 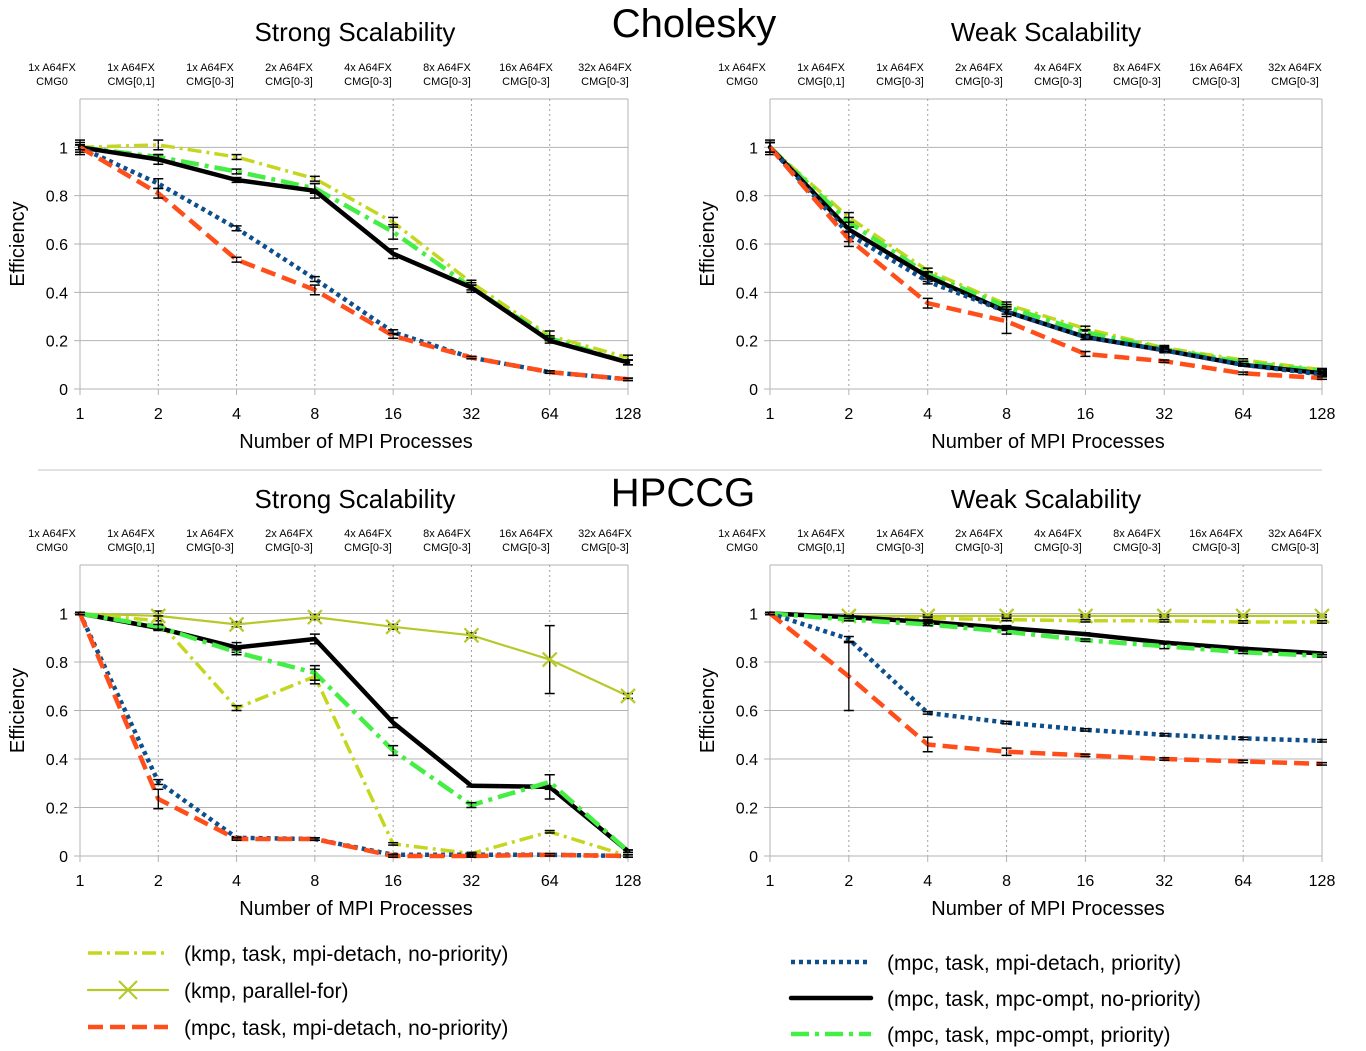 What do you see at coordinates (158, 414) in the screenshot?
I see `x-tick-label: 2` at bounding box center [158, 414].